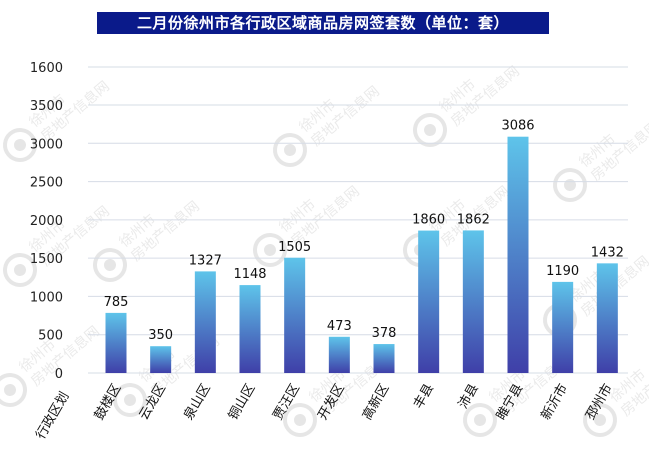 Image resolution: width=649 pixels, height=458 pixels. Describe the element at coordinates (242, 402) in the screenshot. I see `category-label: 铜山区` at that location.